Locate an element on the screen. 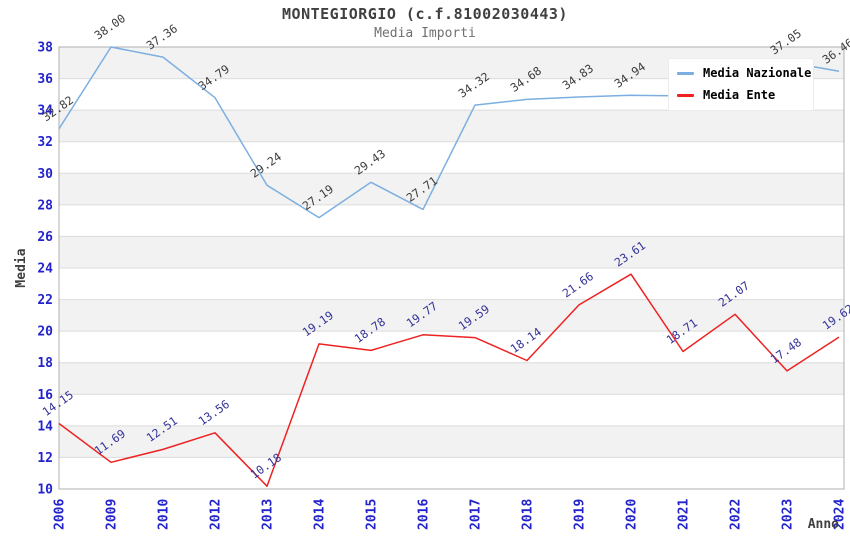  point-label: 38.00 is located at coordinates (110, 26).